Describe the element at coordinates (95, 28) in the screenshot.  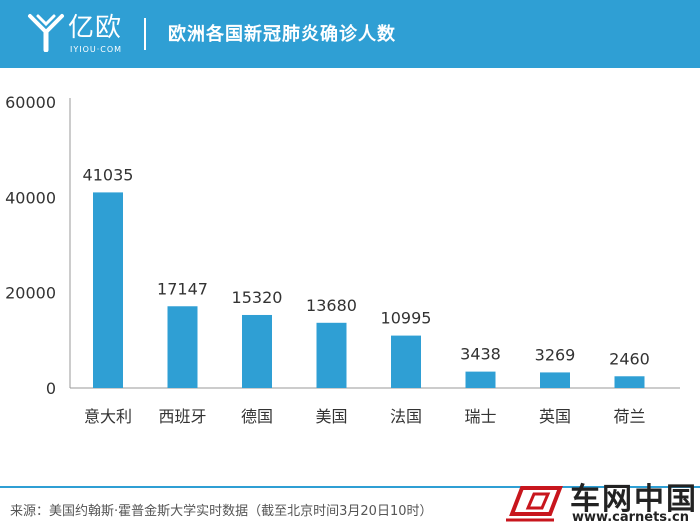
I see `logo-text: 亿欧` at that location.